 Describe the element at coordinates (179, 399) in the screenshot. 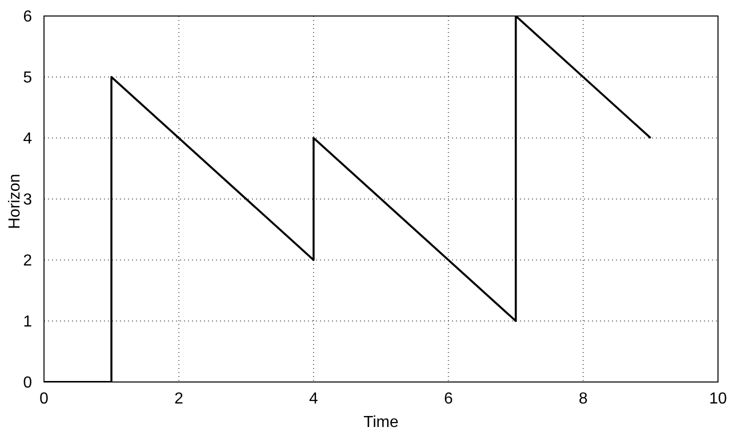

I see `x-tick-label: 2` at that location.